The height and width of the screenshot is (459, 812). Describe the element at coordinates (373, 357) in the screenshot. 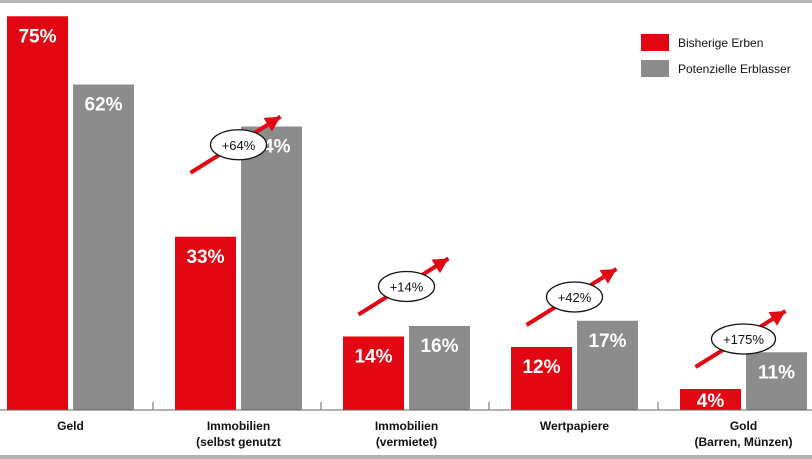

I see `bar-value-label: 14%` at that location.